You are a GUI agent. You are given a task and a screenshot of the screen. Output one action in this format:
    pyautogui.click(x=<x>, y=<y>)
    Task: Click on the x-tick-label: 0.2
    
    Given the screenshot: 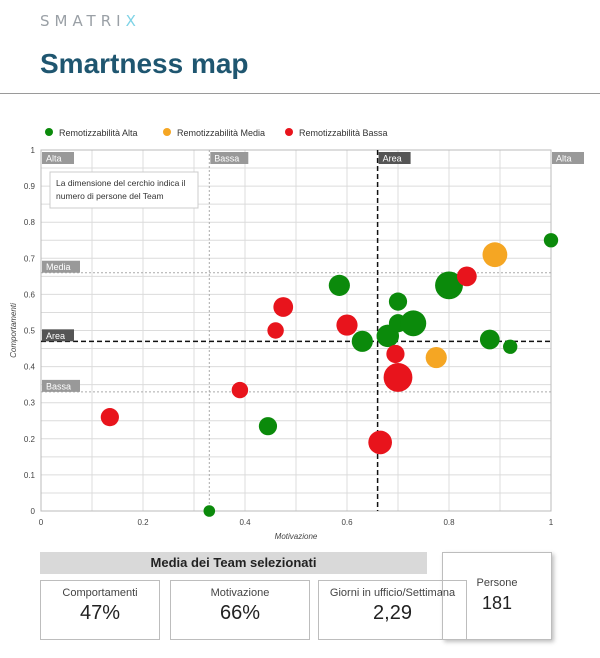 What is the action you would take?
    pyautogui.click(x=143, y=522)
    